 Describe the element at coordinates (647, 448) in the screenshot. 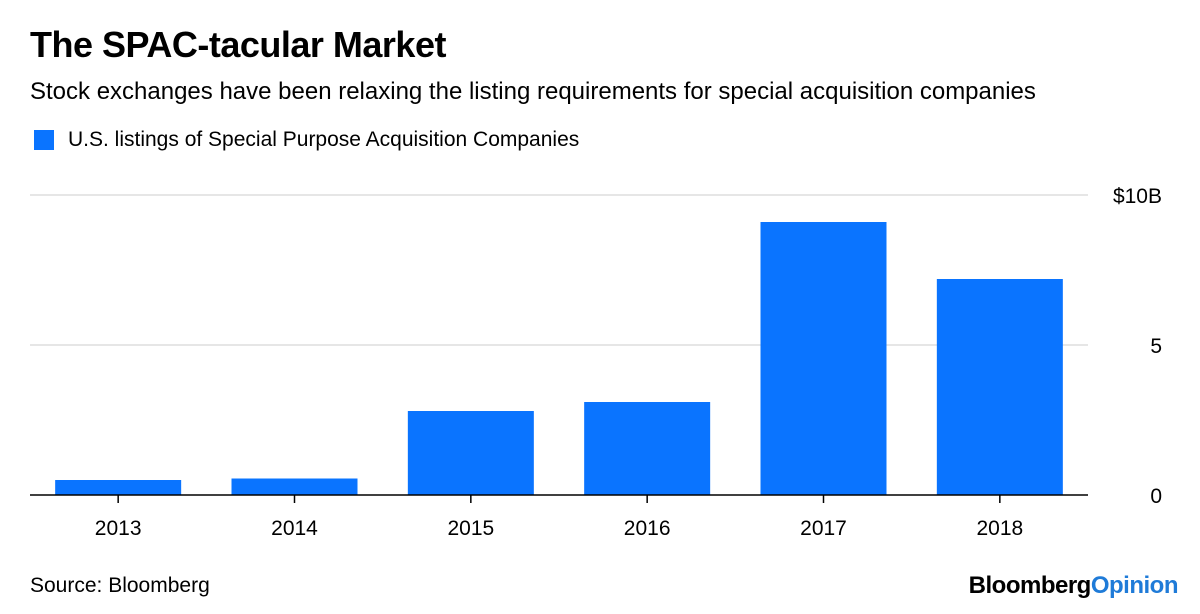

I see `bar-2016` at that location.